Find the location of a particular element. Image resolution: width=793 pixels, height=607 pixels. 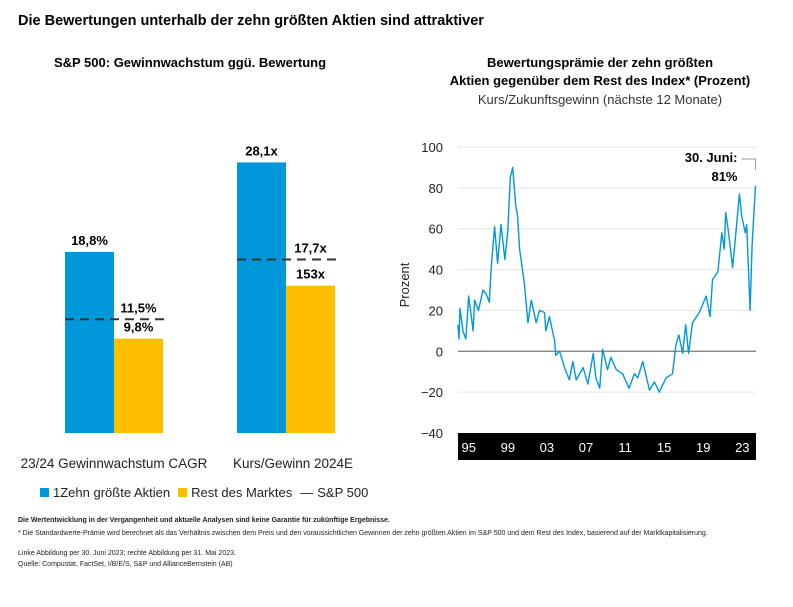

y-axis-label: Prozent is located at coordinates (404, 284).